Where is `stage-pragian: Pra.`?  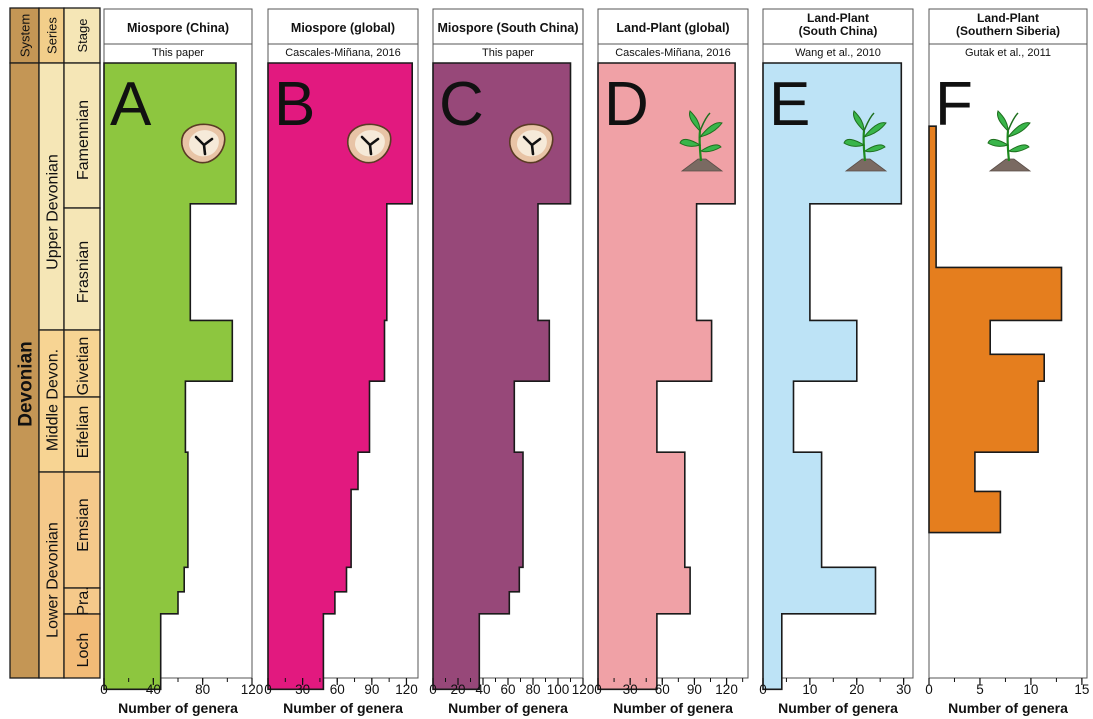 stage-pragian: Pra. is located at coordinates (83, 600).